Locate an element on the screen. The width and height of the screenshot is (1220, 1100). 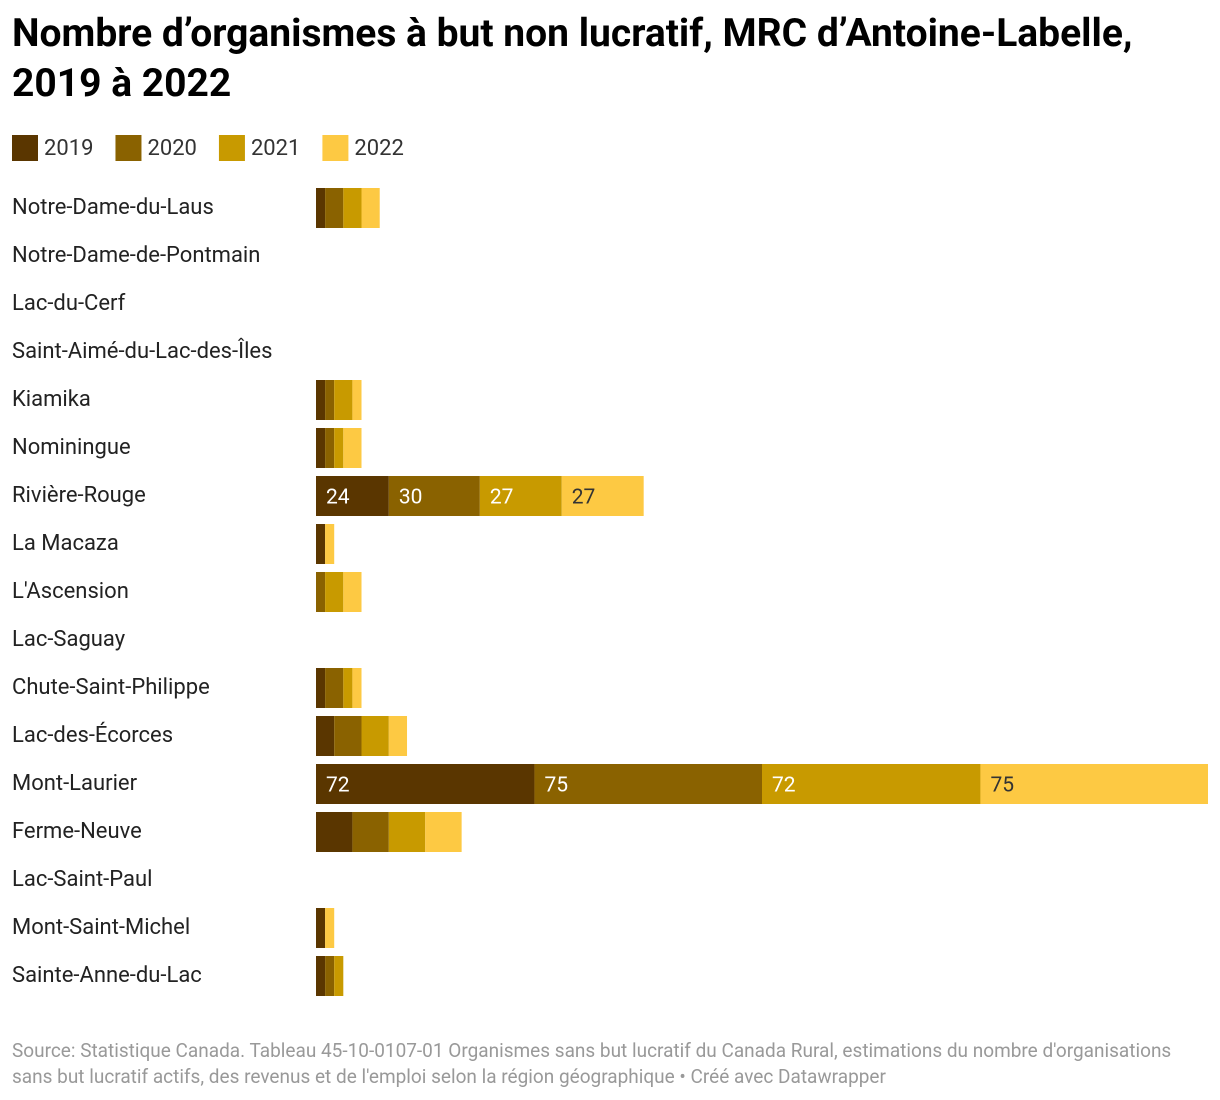
category-label: Ferme-Neuve is located at coordinates (77, 831).